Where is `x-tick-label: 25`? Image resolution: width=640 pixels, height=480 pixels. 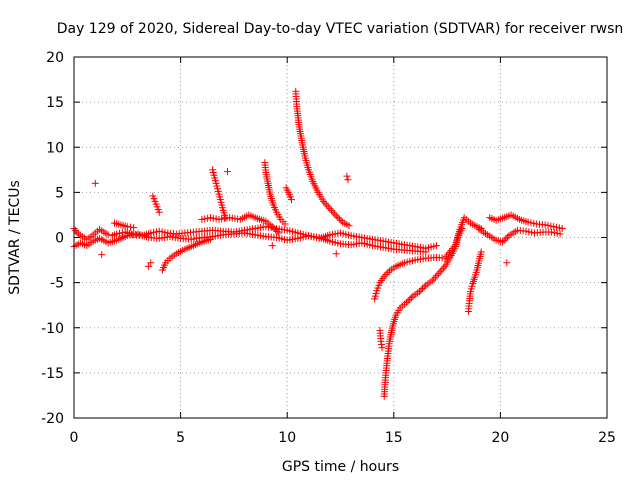 x-tick-label: 25 is located at coordinates (607, 438).